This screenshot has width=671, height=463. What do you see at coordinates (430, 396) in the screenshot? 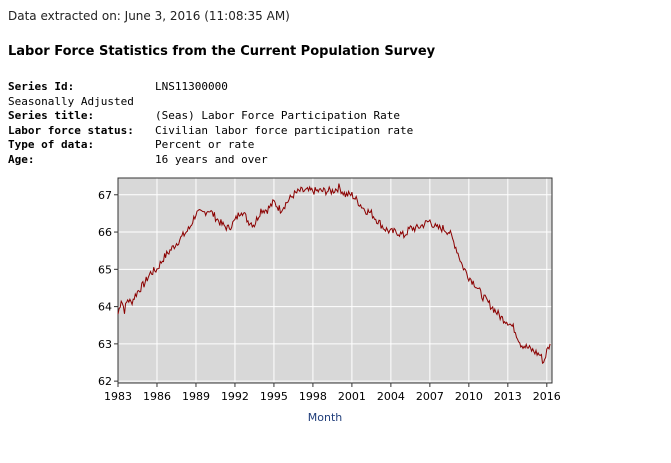
I see `x-tick-label-8: 2007` at bounding box center [430, 396].